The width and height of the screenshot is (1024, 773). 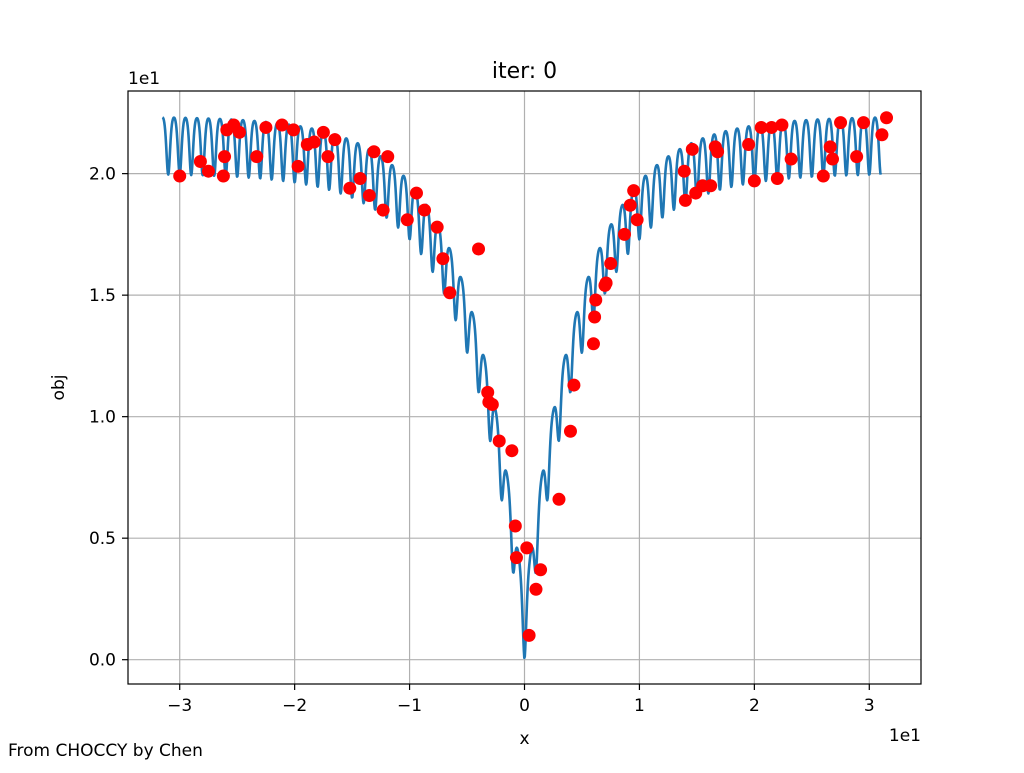 What do you see at coordinates (869, 706) in the screenshot?
I see `x-tick-label: 3` at bounding box center [869, 706].